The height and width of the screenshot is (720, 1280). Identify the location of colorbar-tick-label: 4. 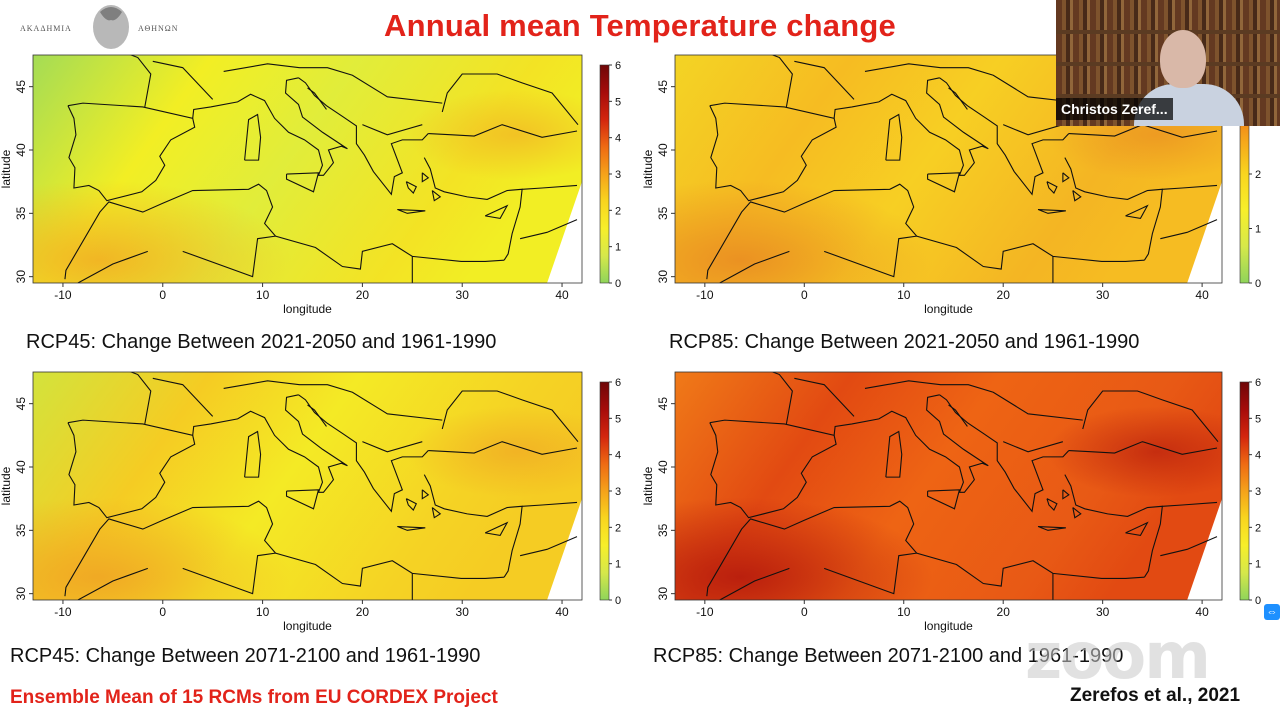
(618, 456).